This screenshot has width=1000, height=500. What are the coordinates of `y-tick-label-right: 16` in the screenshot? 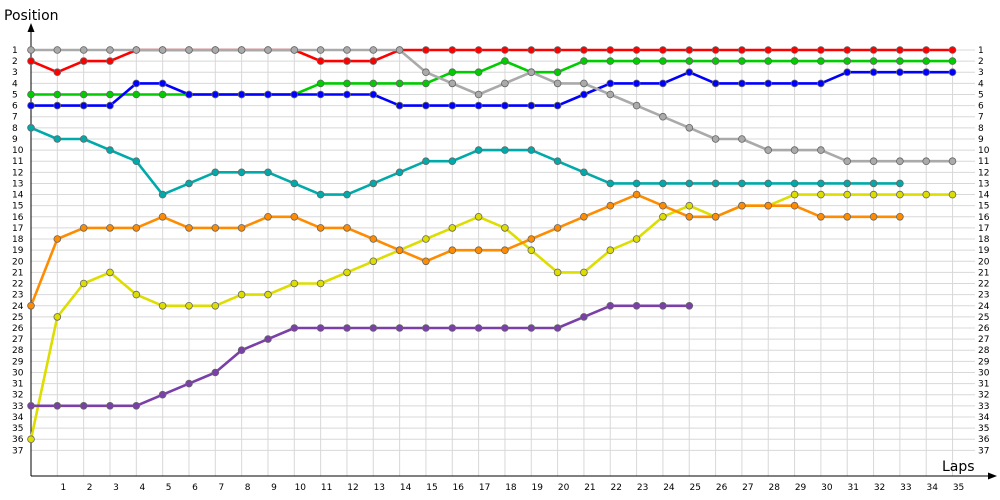 It's located at (984, 218).